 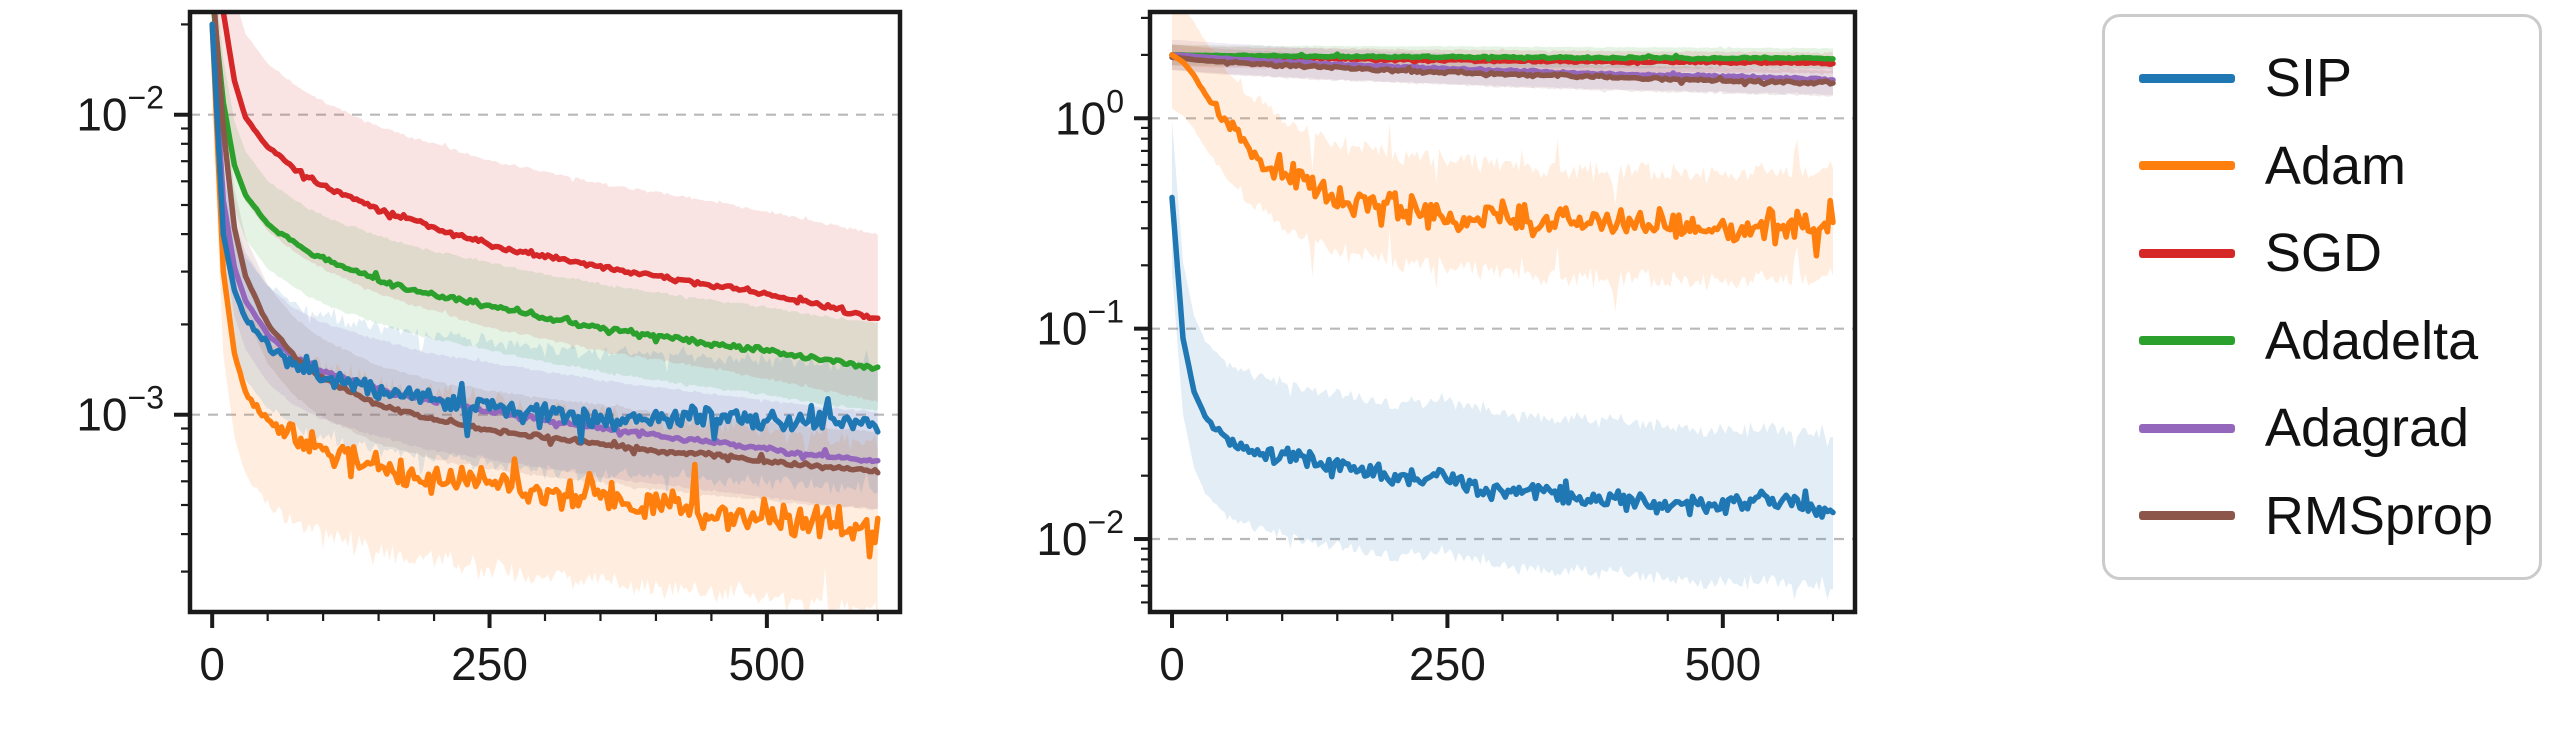 I want to click on legend-item-adagrad: Adagrad, so click(x=2315, y=428).